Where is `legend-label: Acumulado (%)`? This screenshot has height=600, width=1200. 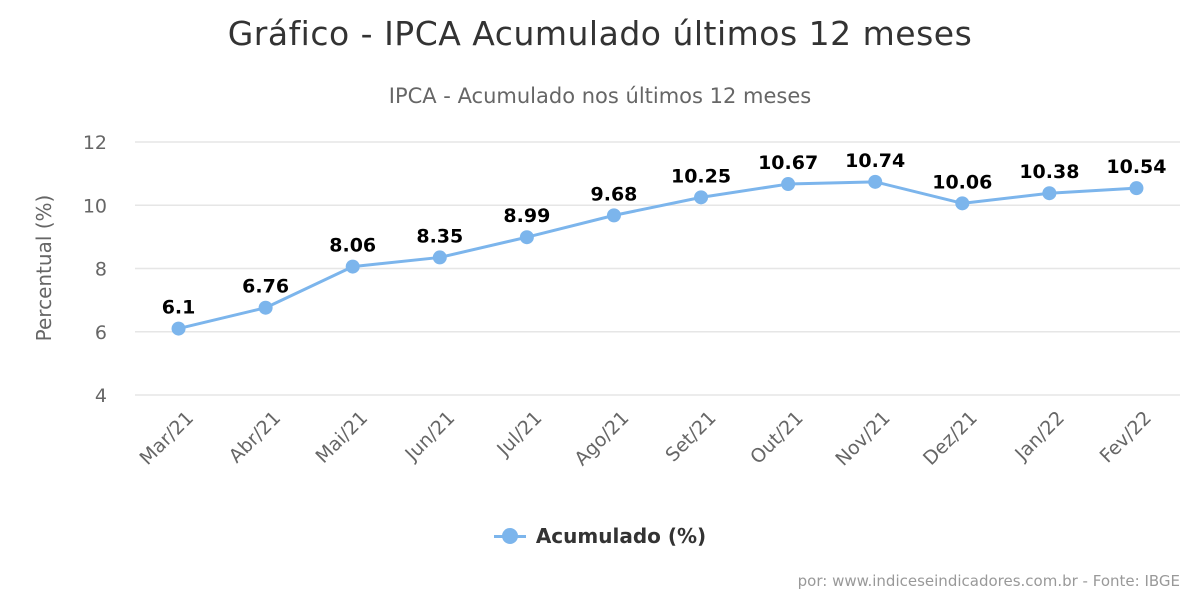 legend-label: Acumulado (%) is located at coordinates (621, 536).